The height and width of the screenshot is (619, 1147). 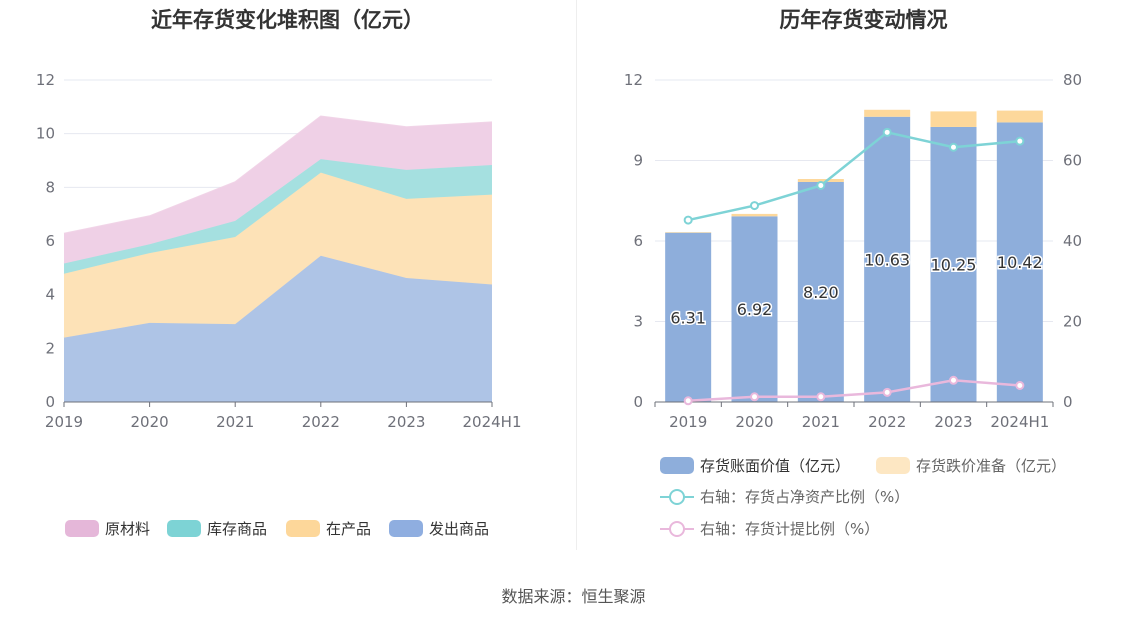 What do you see at coordinates (321, 422) in the screenshot?
I see `left-x-tick-label: 2022` at bounding box center [321, 422].